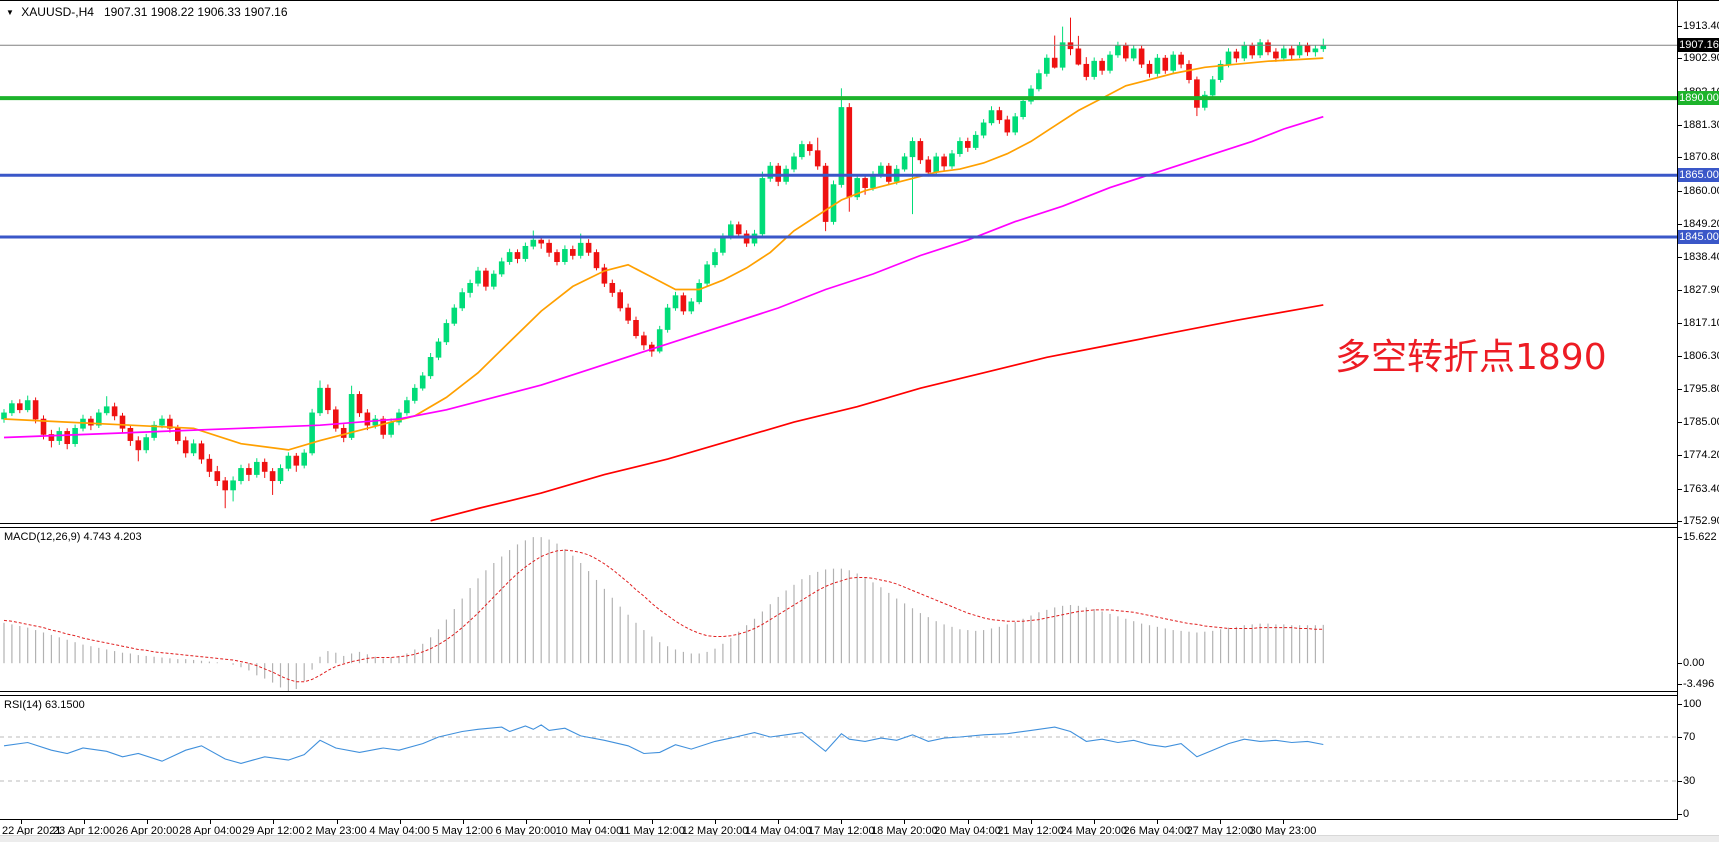  I want to click on time-axis-label: 22 Apr 2021, so click(32, 831).